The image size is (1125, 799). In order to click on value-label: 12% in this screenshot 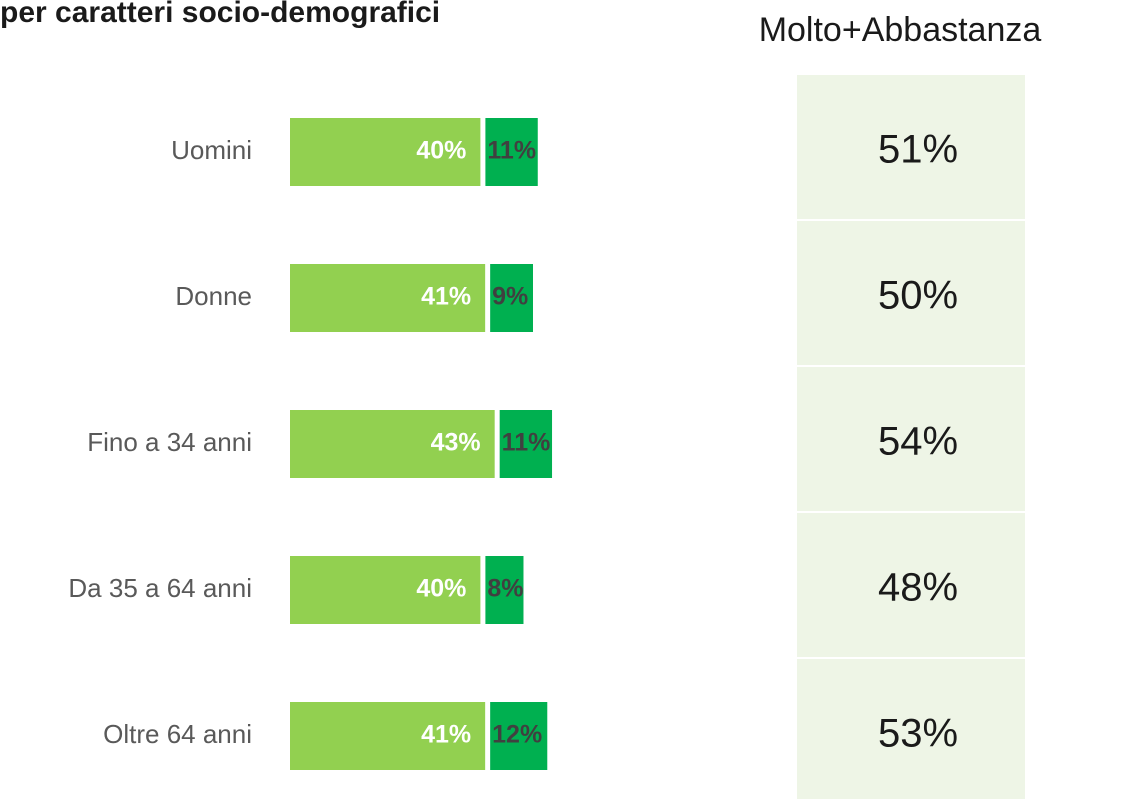, I will do `click(517, 735)`.